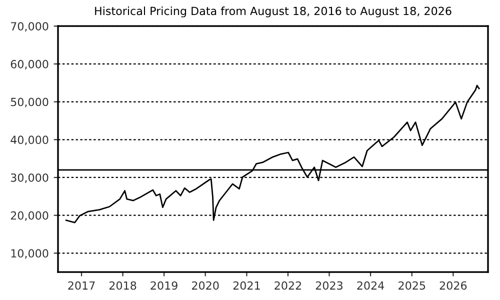  Describe the element at coordinates (205, 285) in the screenshot. I see `x-tick-label: 2020` at that location.